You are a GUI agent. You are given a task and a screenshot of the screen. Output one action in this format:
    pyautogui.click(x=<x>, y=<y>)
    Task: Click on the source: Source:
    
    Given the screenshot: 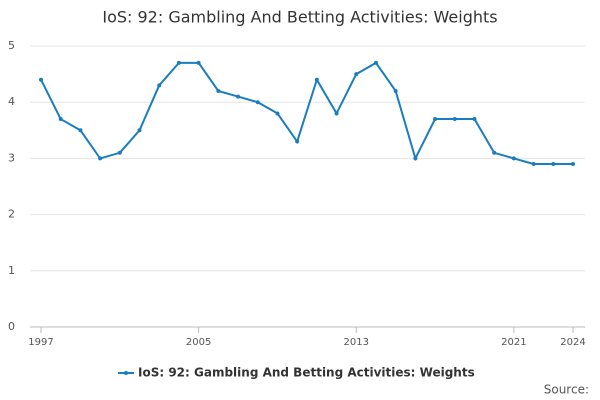 What is the action you would take?
    pyautogui.click(x=566, y=390)
    